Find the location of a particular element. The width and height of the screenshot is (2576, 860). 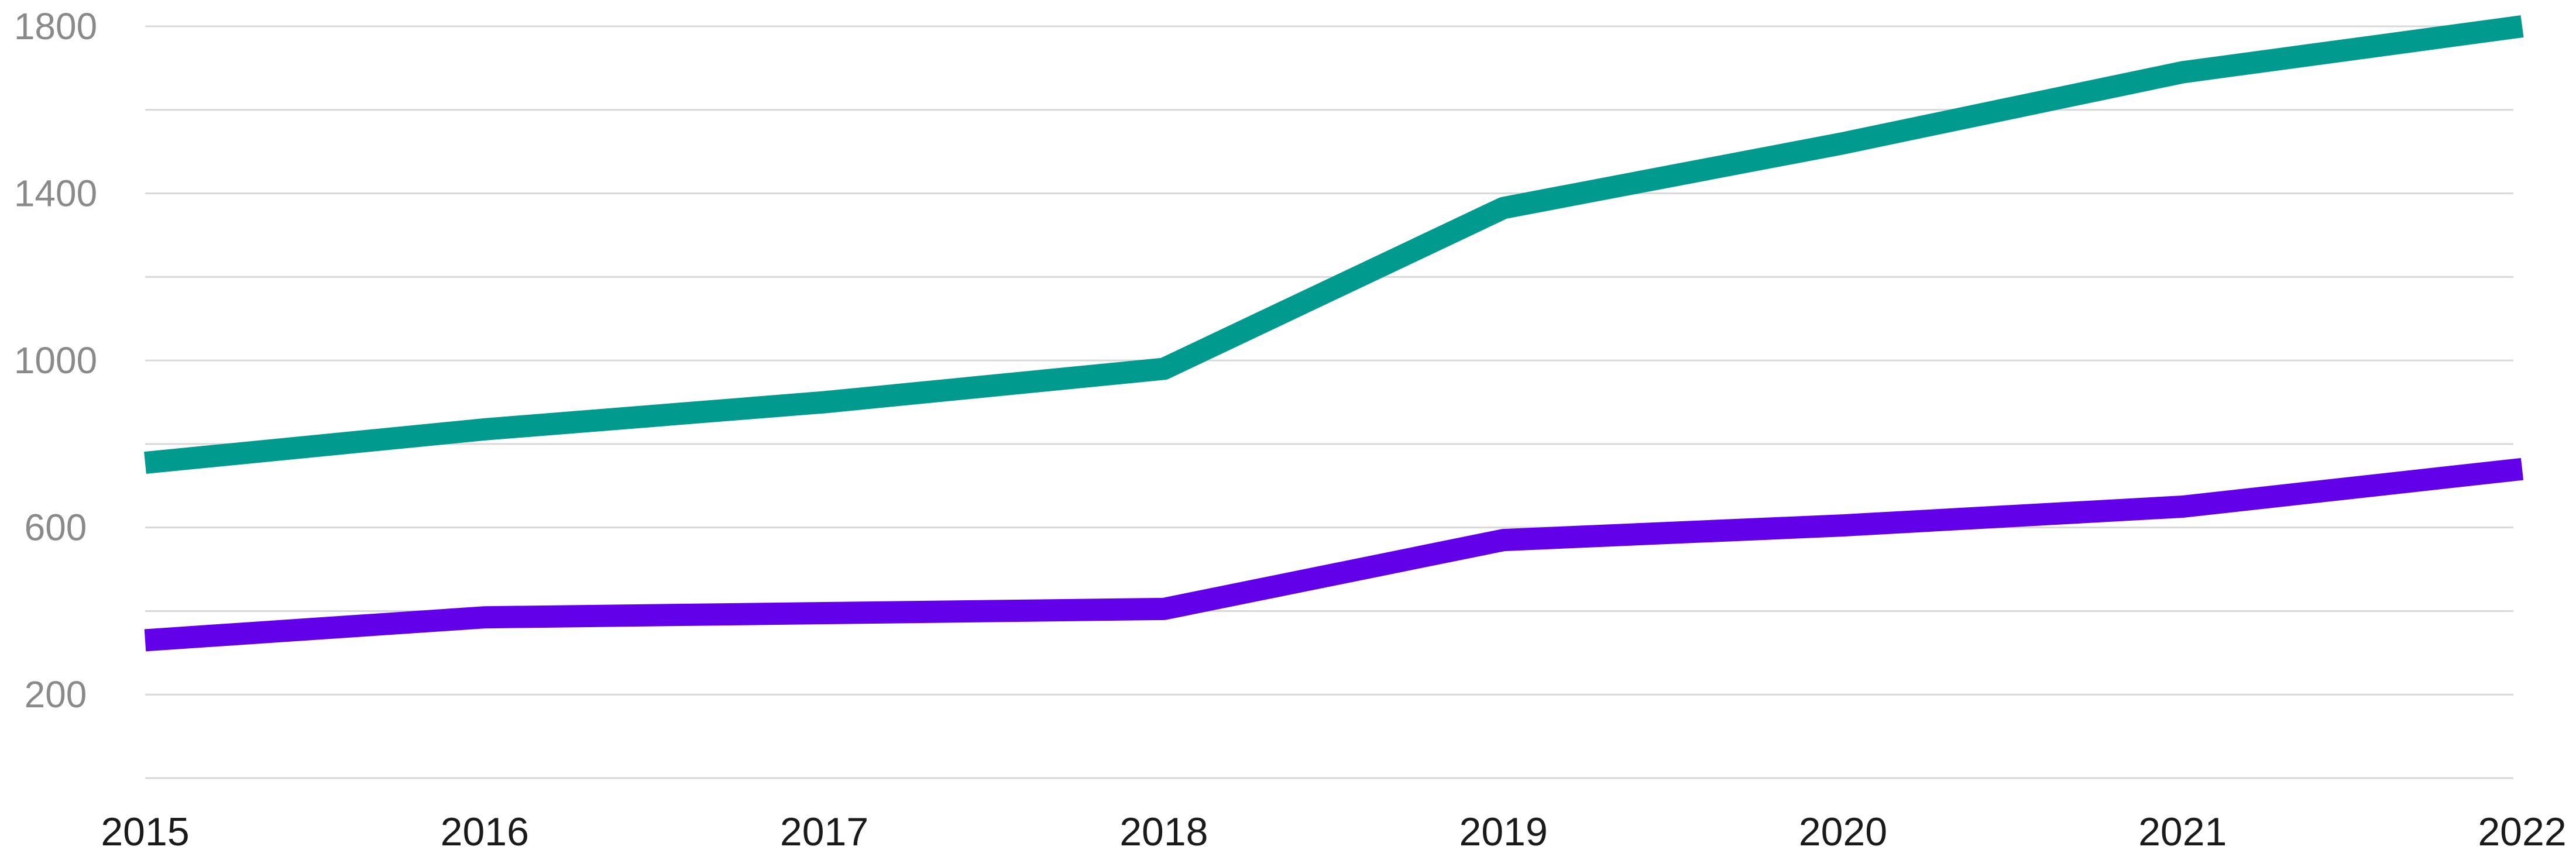

x-tick-label: 2021 is located at coordinates (2182, 832).